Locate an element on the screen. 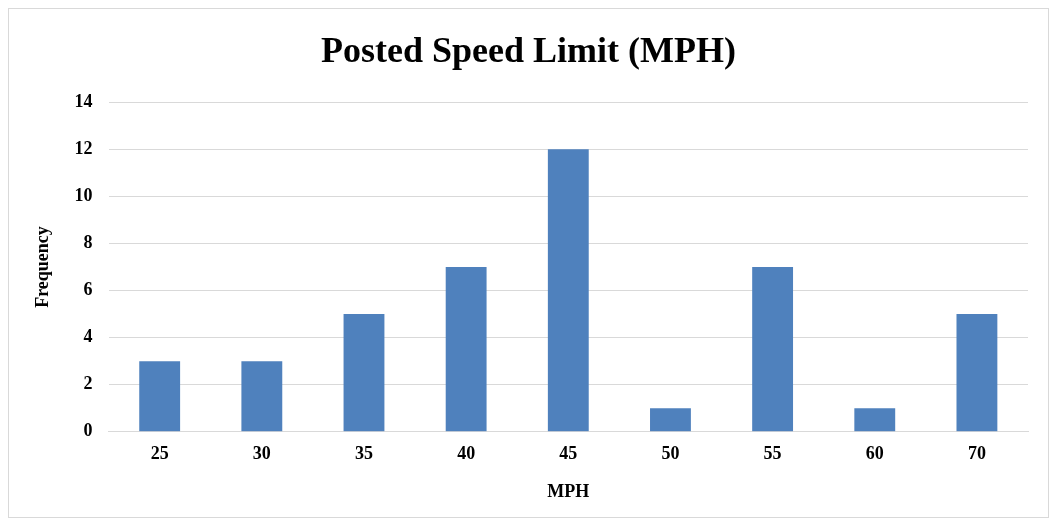 The height and width of the screenshot is (526, 1057). y-tick-label: 0 is located at coordinates (88, 430).